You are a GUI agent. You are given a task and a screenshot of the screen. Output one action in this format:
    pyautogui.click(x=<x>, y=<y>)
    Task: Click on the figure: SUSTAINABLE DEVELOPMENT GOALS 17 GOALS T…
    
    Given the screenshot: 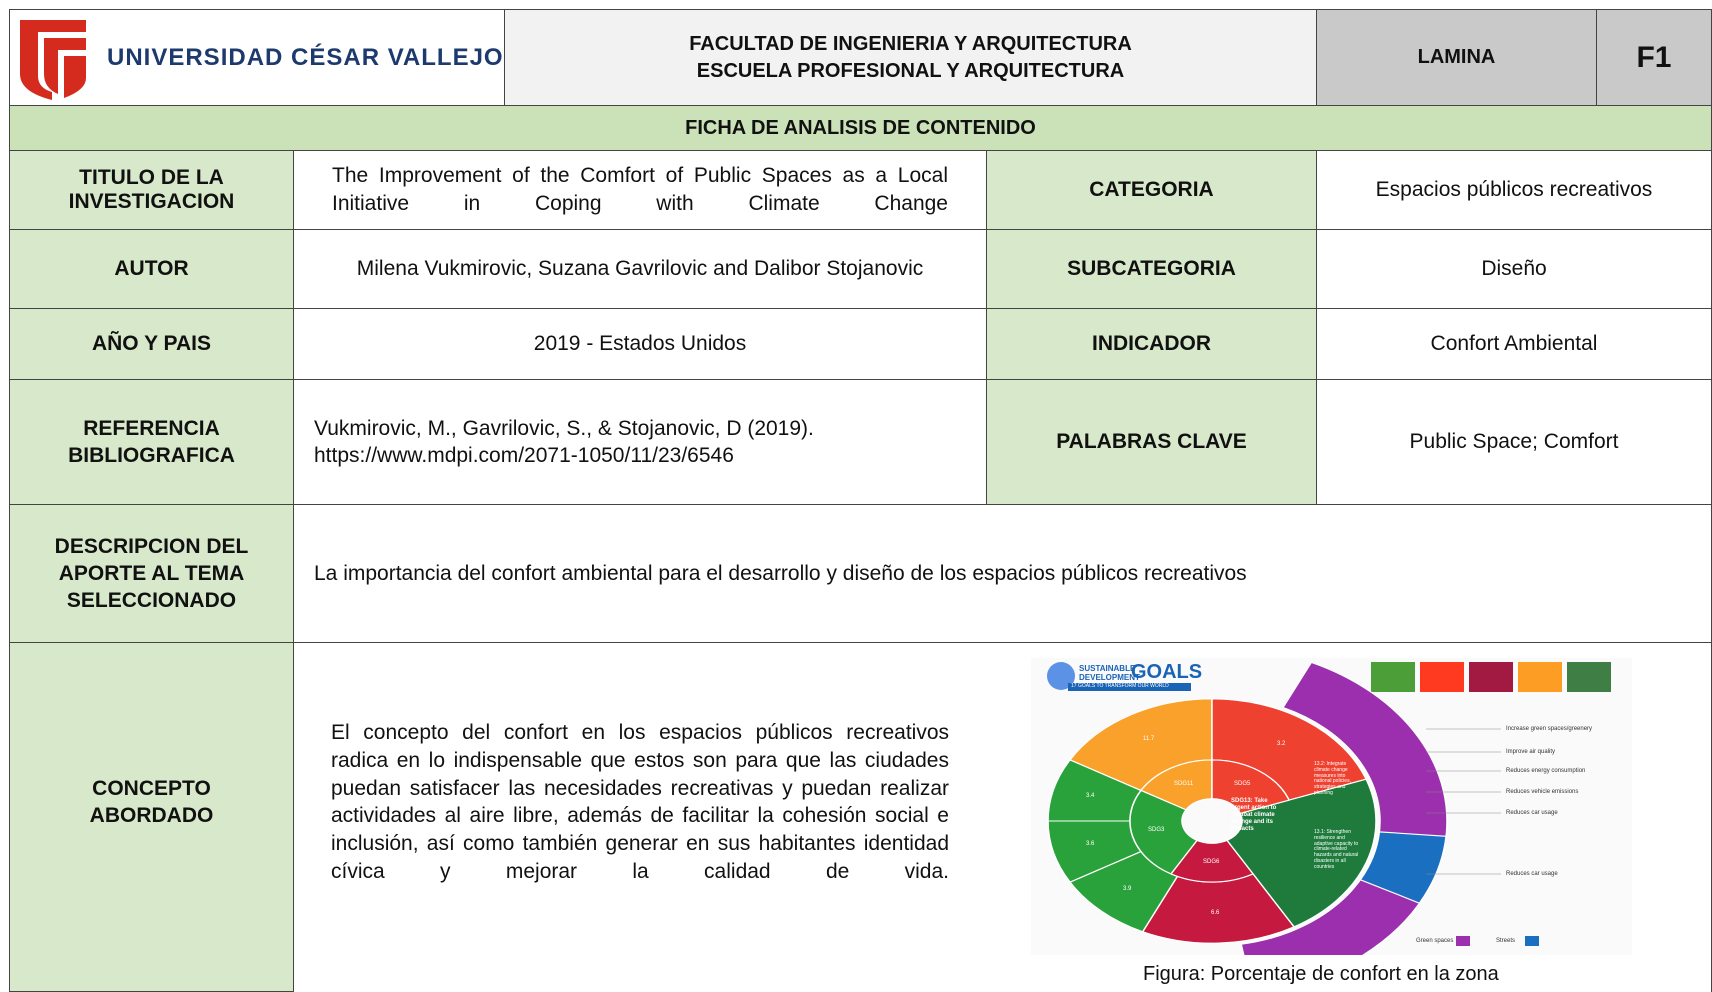 What is the action you would take?
    pyautogui.click(x=1331, y=806)
    